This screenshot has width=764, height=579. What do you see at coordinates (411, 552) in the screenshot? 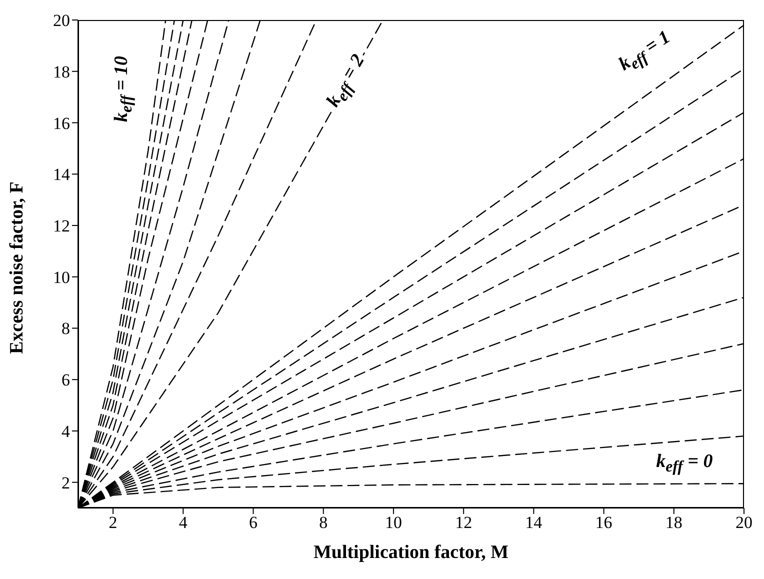
I see `x-axis-title: Multiplication factor, M` at bounding box center [411, 552].